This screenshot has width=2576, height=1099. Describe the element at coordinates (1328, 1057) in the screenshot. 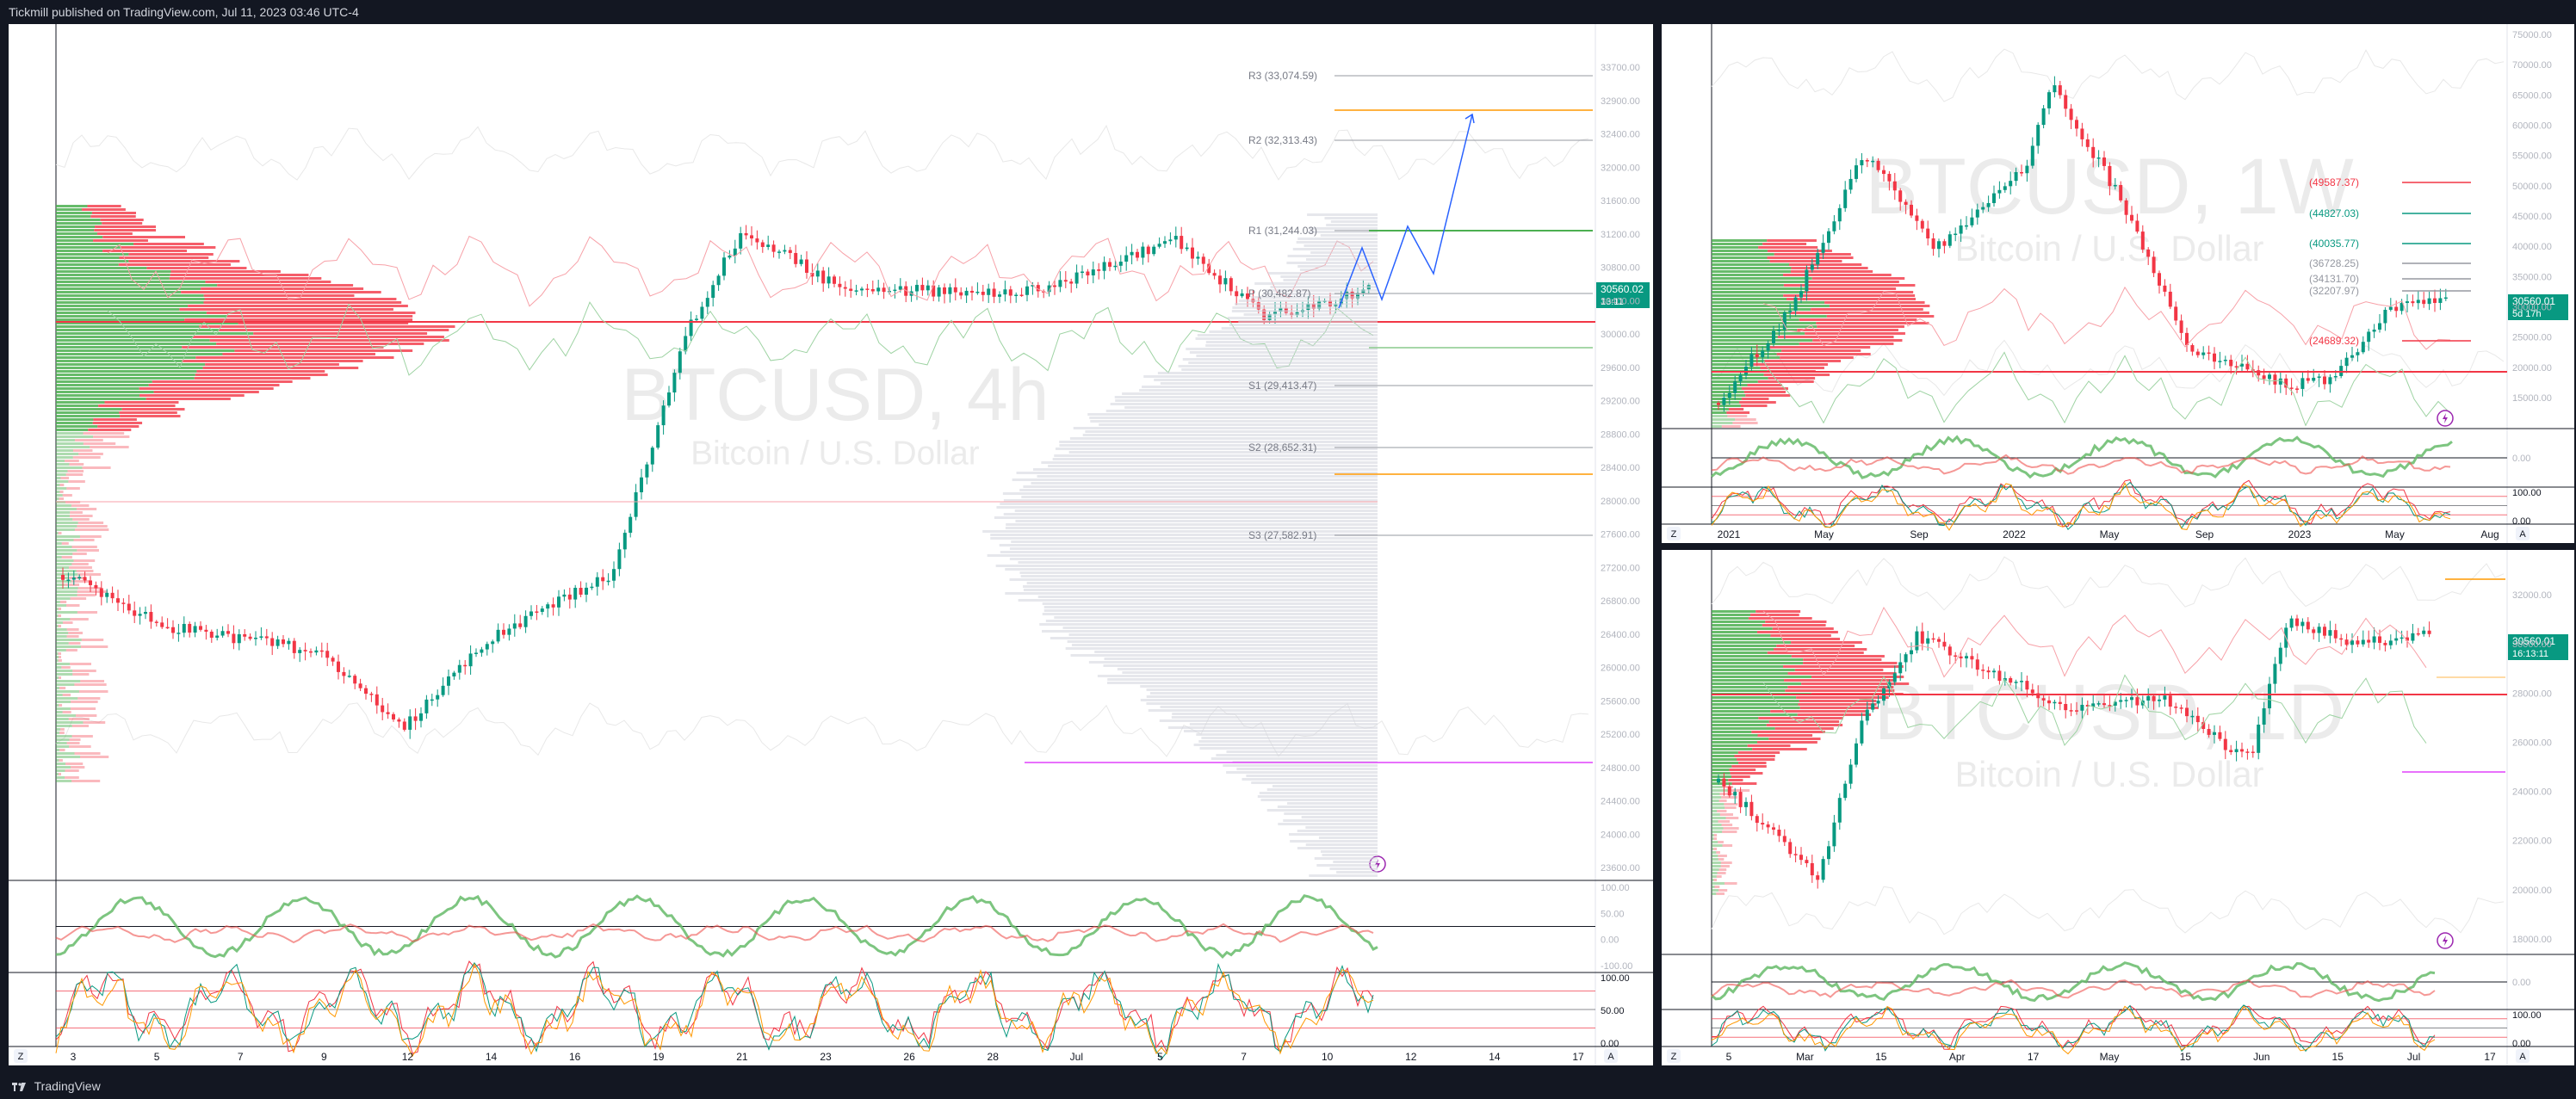

I see `chart-4h-time-tick: 10` at that location.